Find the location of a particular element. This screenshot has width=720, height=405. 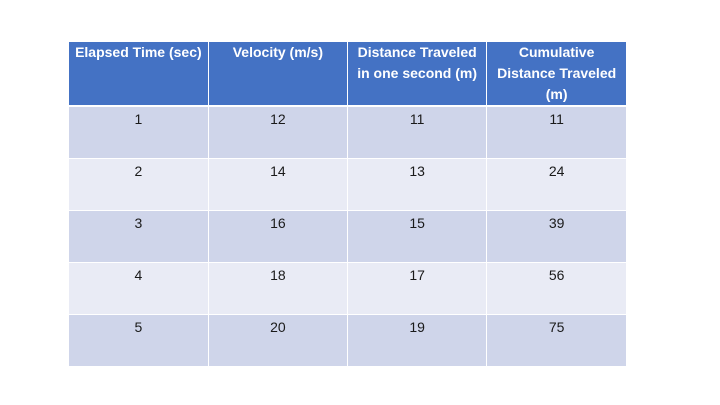

header-elapsed-time: Elapsed Time (sec) is located at coordinates (139, 74).